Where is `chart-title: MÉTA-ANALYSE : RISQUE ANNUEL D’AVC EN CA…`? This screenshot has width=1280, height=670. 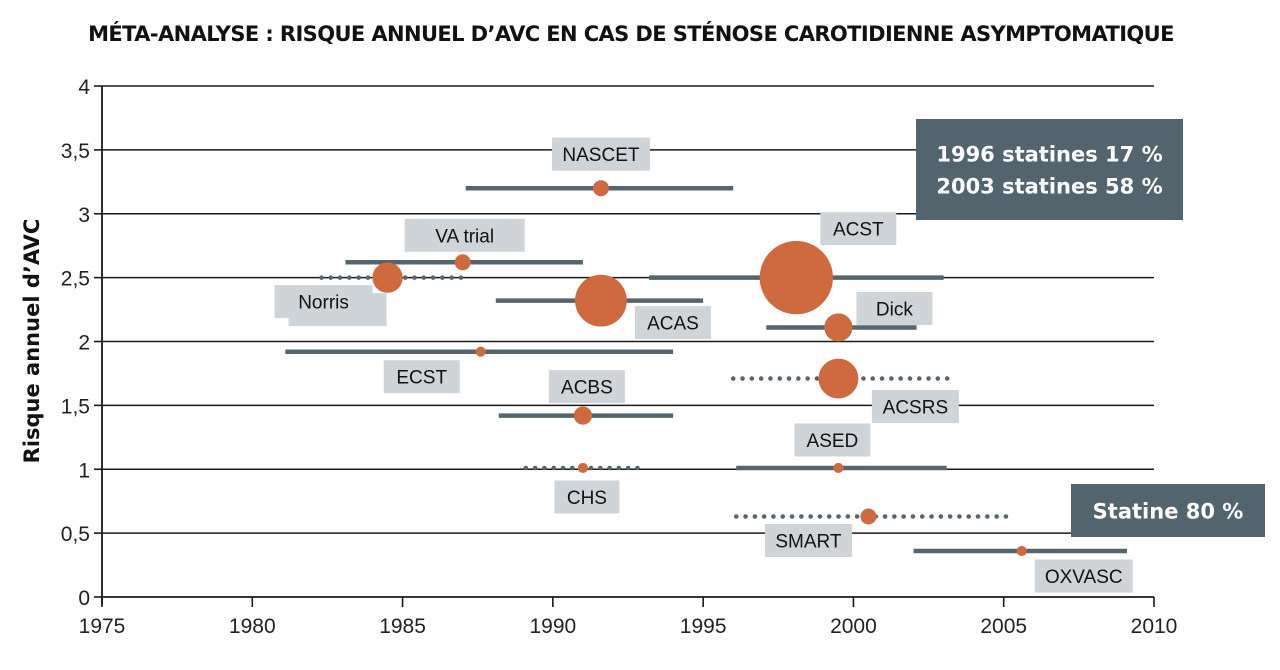
chart-title: MÉTA-ANALYSE : RISQUE ANNUEL D’AVC EN CA… is located at coordinates (631, 34).